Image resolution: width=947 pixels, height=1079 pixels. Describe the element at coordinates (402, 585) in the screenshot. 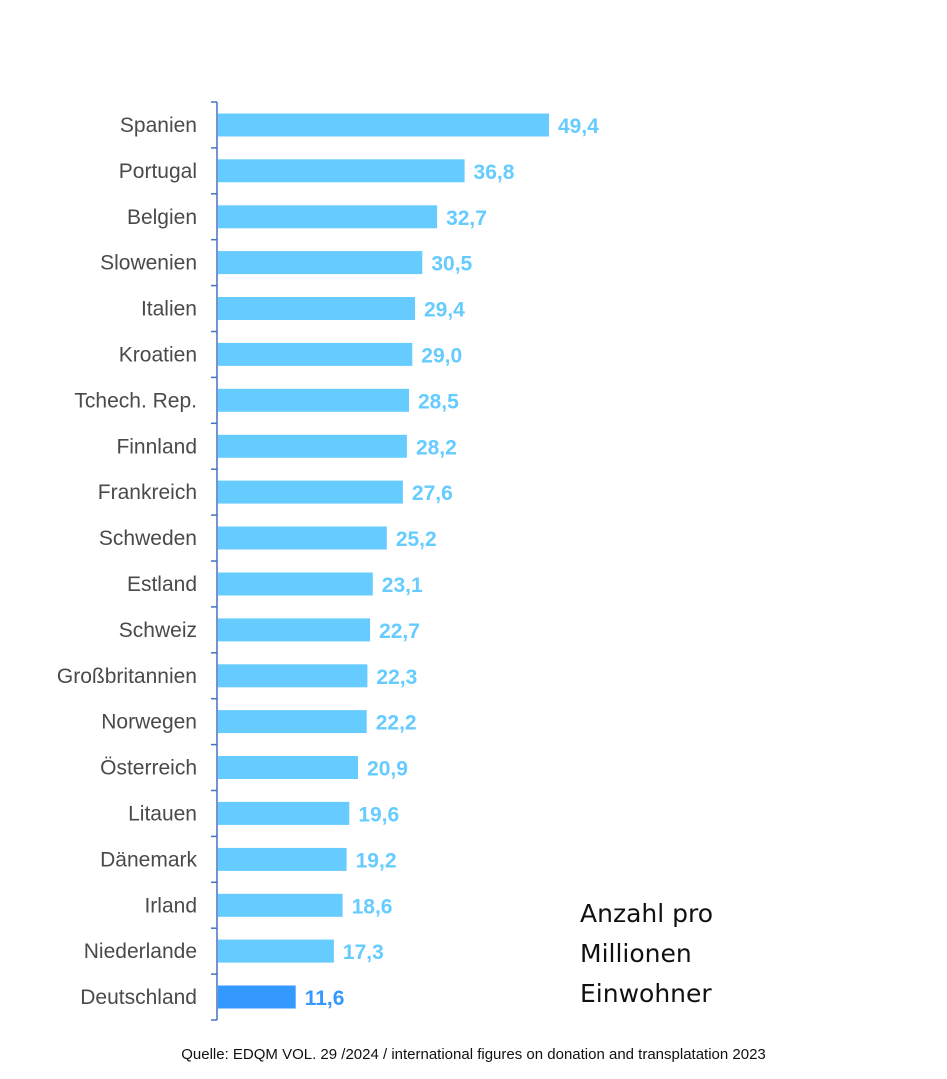

I see `value-label: 23,1` at that location.